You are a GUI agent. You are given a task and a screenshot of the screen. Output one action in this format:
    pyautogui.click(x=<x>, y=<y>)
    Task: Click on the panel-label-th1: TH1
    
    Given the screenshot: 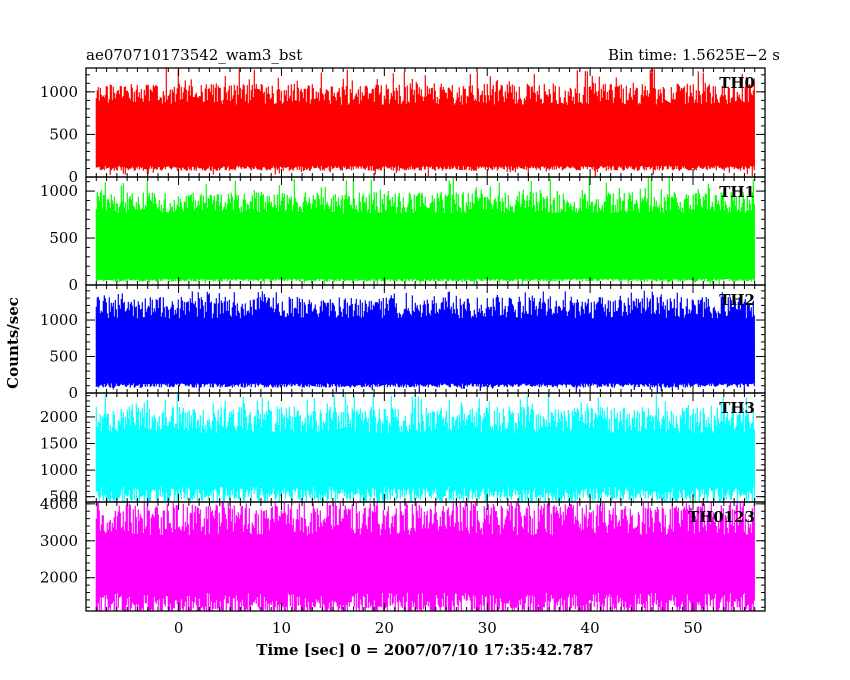 What is the action you would take?
    pyautogui.click(x=737, y=192)
    